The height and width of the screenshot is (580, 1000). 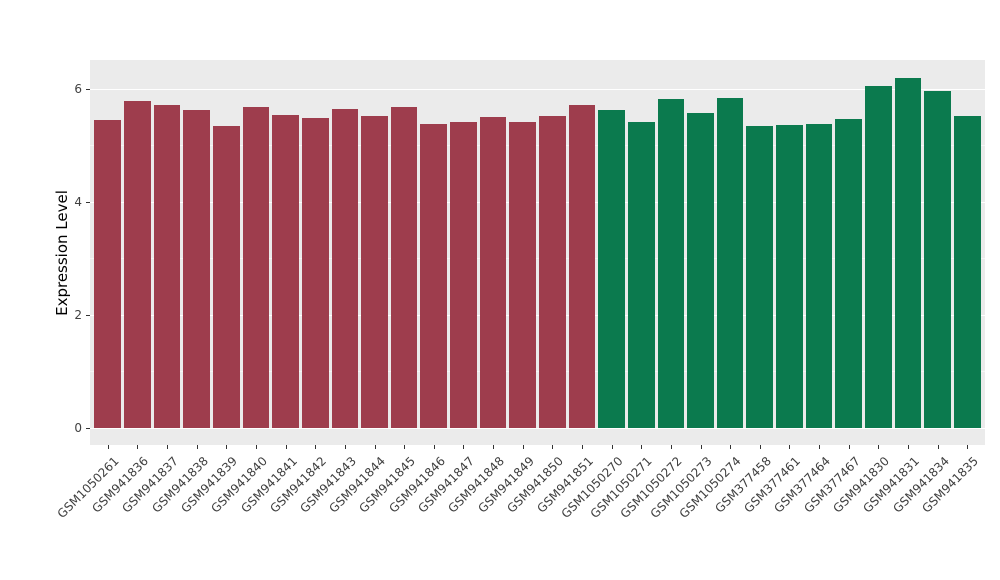 What do you see at coordinates (642, 447) in the screenshot?
I see `x-tick-mark-GSM1050271` at bounding box center [642, 447].